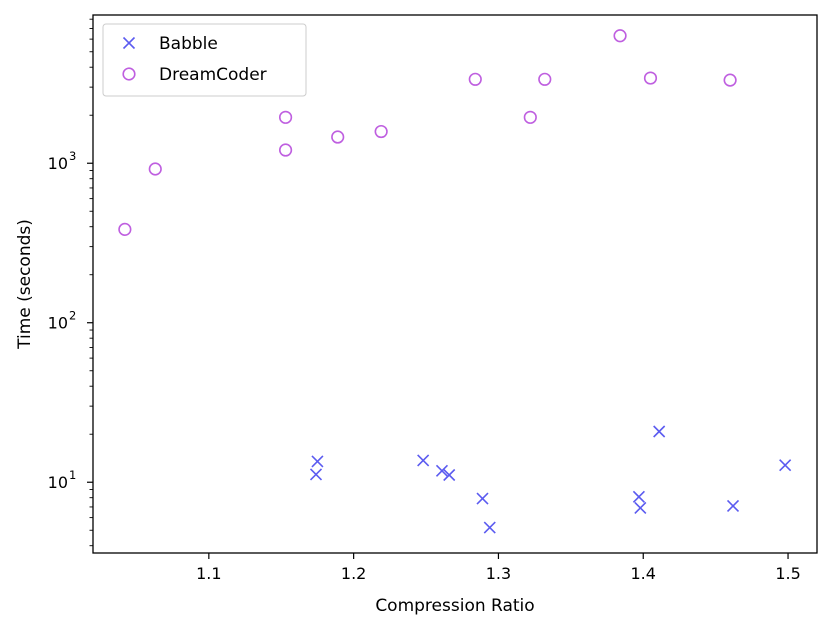 This screenshot has height=630, width=831. Describe the element at coordinates (643, 573) in the screenshot. I see `x-tick-label: 1.4` at that location.